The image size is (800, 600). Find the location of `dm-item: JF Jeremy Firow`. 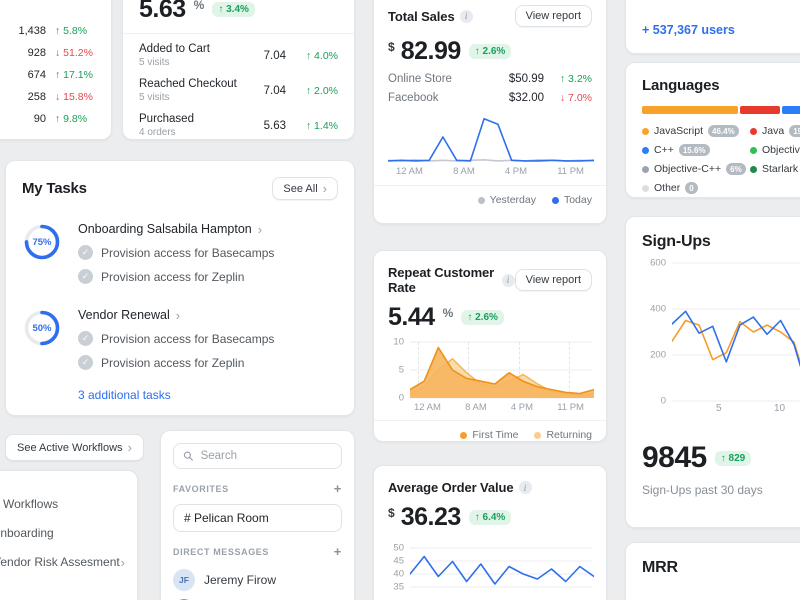

dm-item: JF Jeremy Firow is located at coordinates (257, 580).